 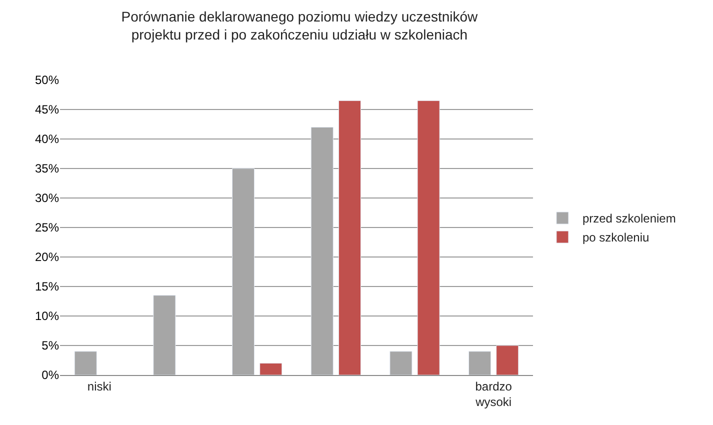 What do you see at coordinates (99, 386) in the screenshot?
I see `x-tick-label: niski` at bounding box center [99, 386].